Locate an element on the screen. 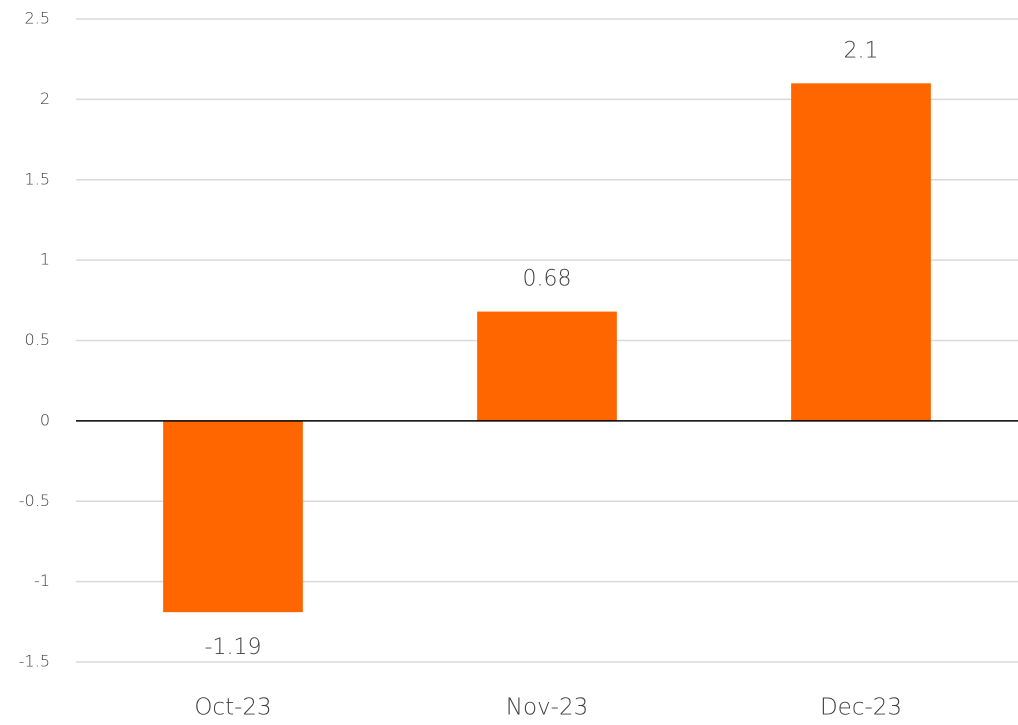 This screenshot has width=1018, height=725. y-tick-label: -1.5 is located at coordinates (34, 661).